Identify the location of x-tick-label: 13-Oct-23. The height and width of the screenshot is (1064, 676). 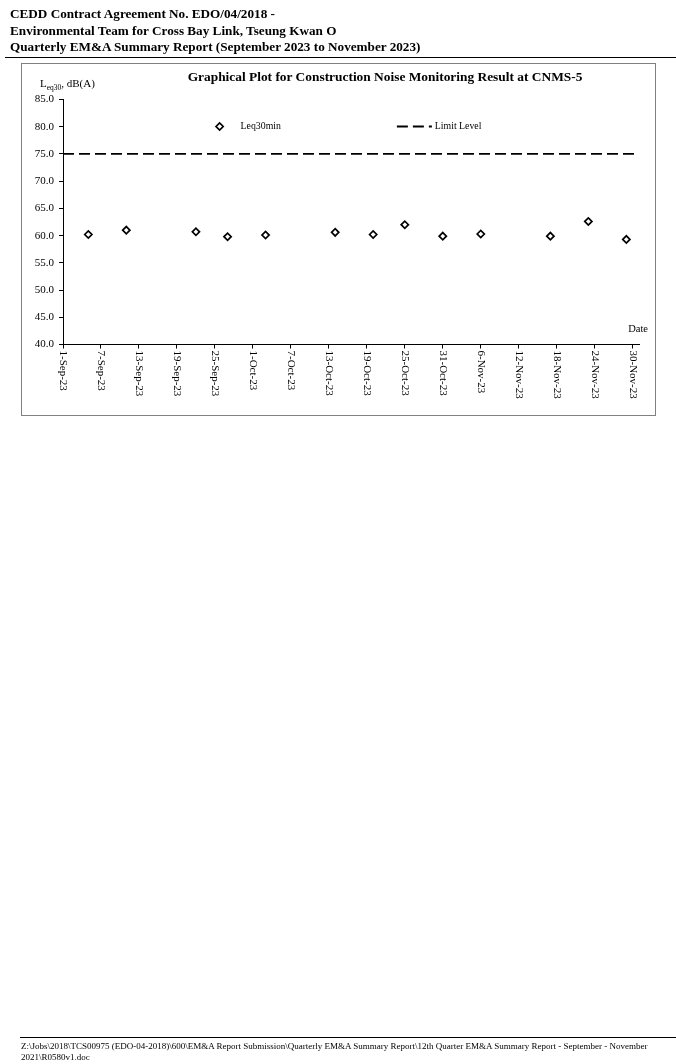
(329, 373).